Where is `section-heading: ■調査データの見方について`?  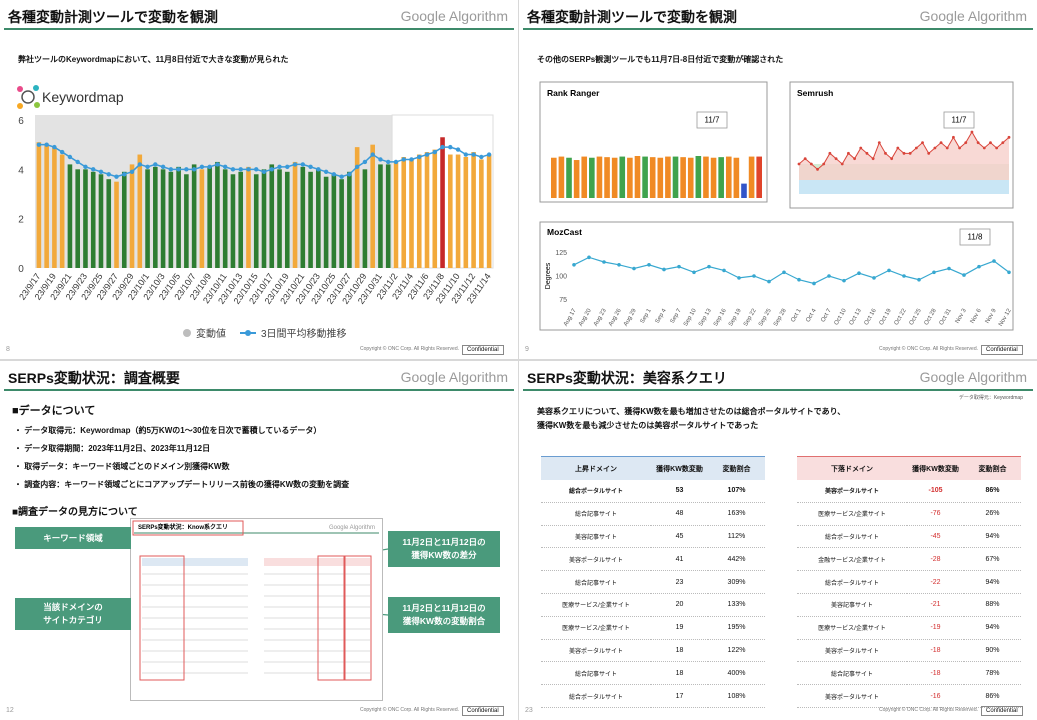 section-heading: ■調査データの見方について is located at coordinates (75, 512).